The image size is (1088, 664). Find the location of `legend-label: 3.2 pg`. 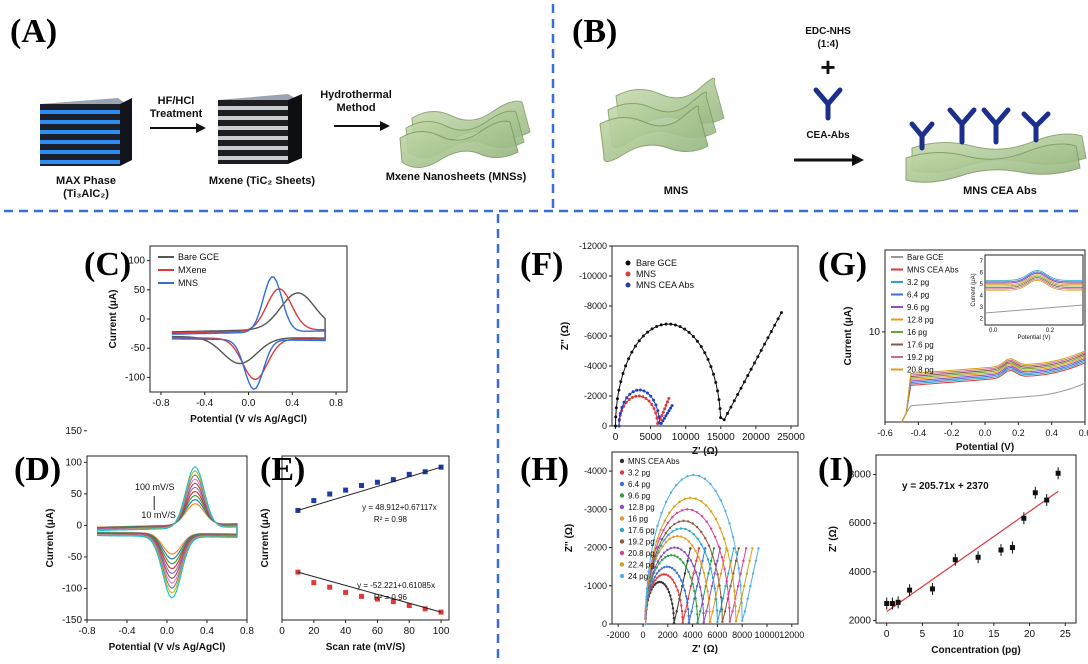

legend-label: 3.2 pg is located at coordinates (918, 282).